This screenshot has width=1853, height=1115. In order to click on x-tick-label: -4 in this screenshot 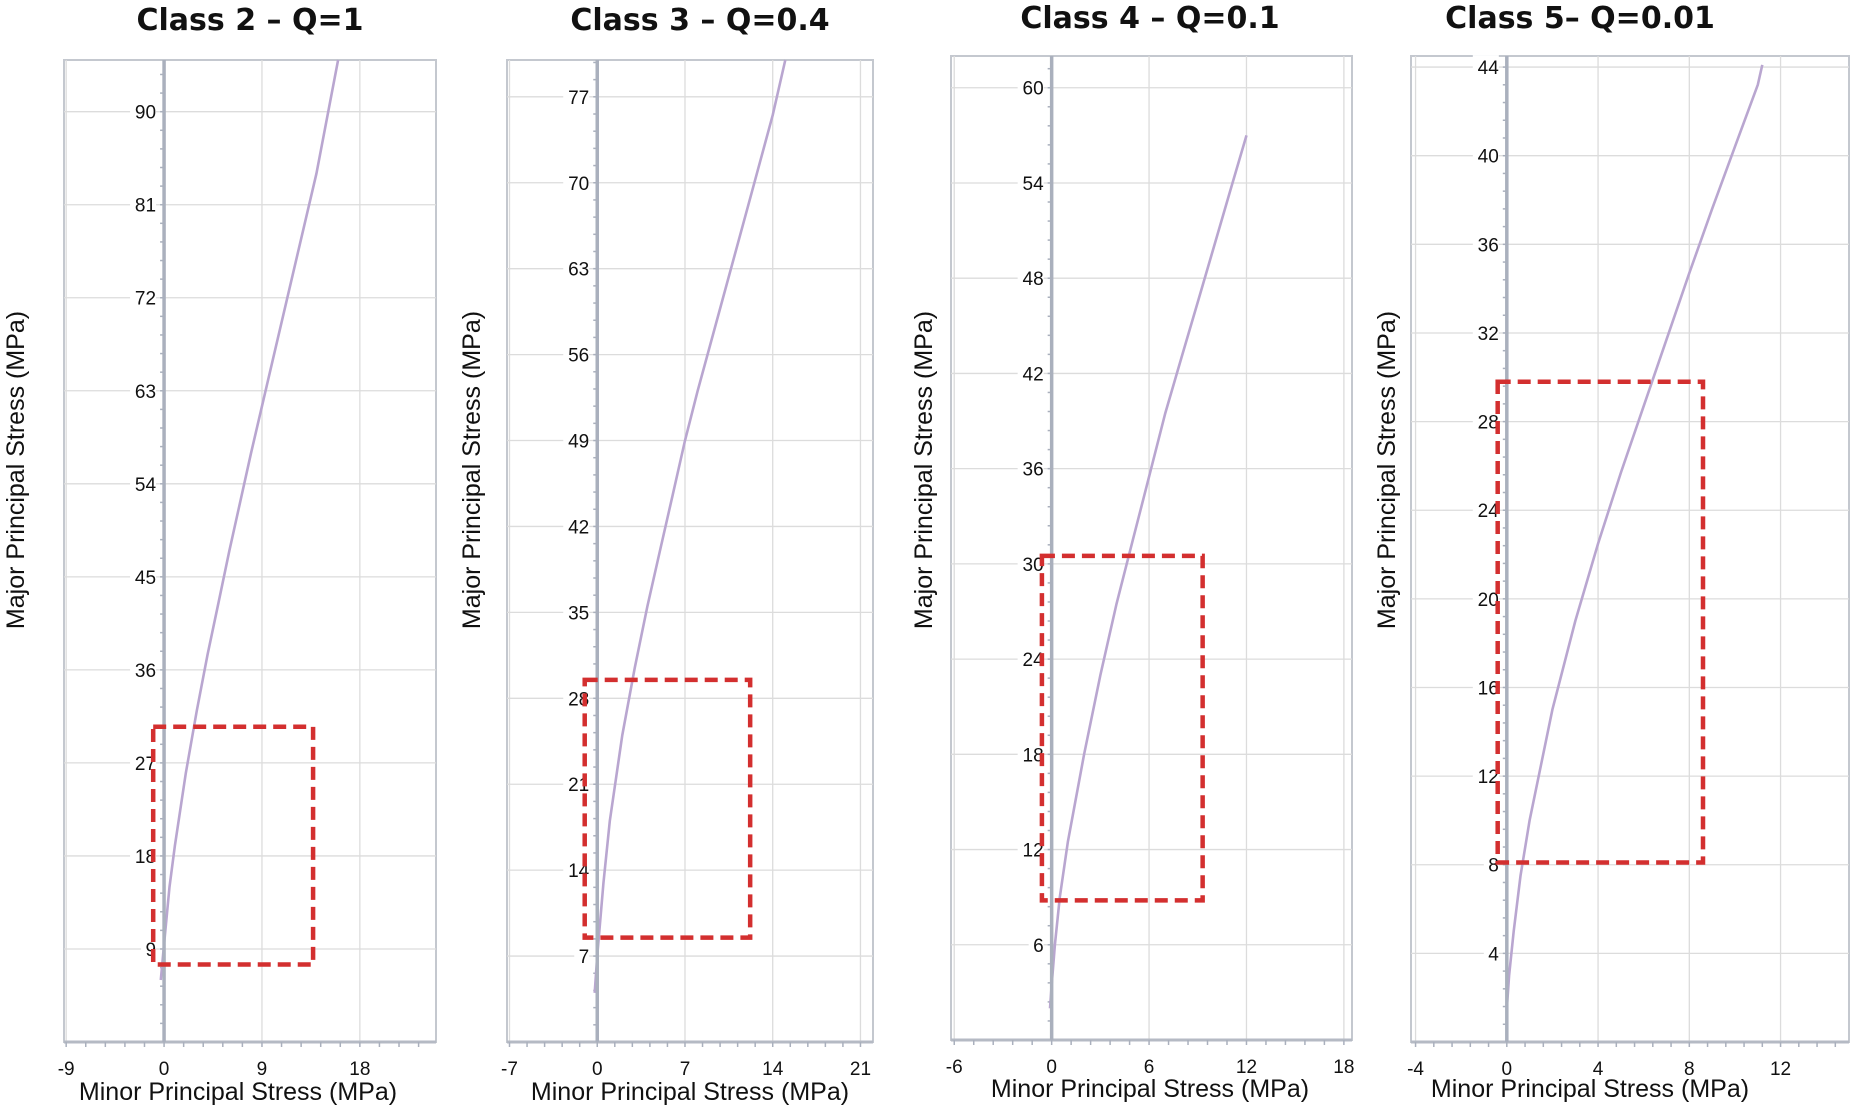, I will do `click(1415, 1069)`.